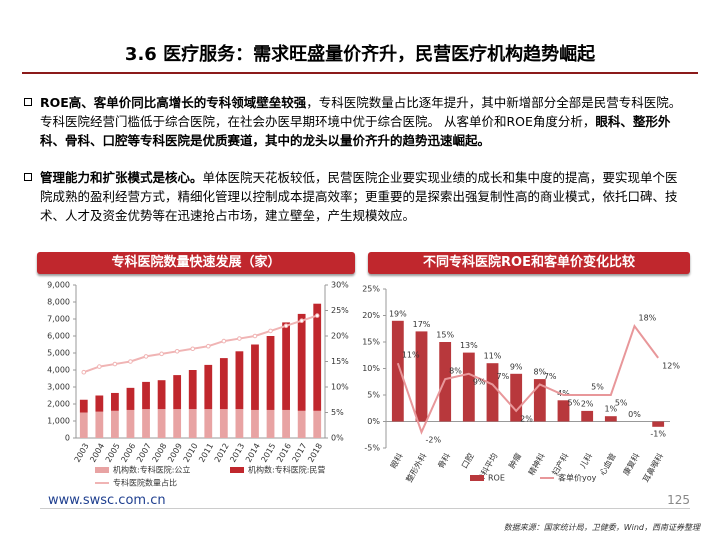 The height and width of the screenshot is (540, 720). Describe the element at coordinates (121, 177) in the screenshot. I see `bullet-text: 管理能力和扩张模式是核心。` at that location.